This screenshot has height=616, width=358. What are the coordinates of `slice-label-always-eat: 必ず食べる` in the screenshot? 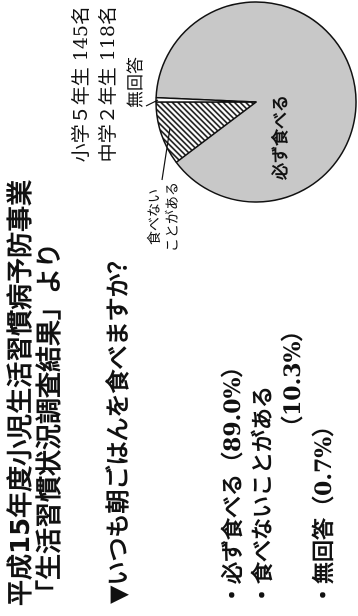 It's located at (281, 137).